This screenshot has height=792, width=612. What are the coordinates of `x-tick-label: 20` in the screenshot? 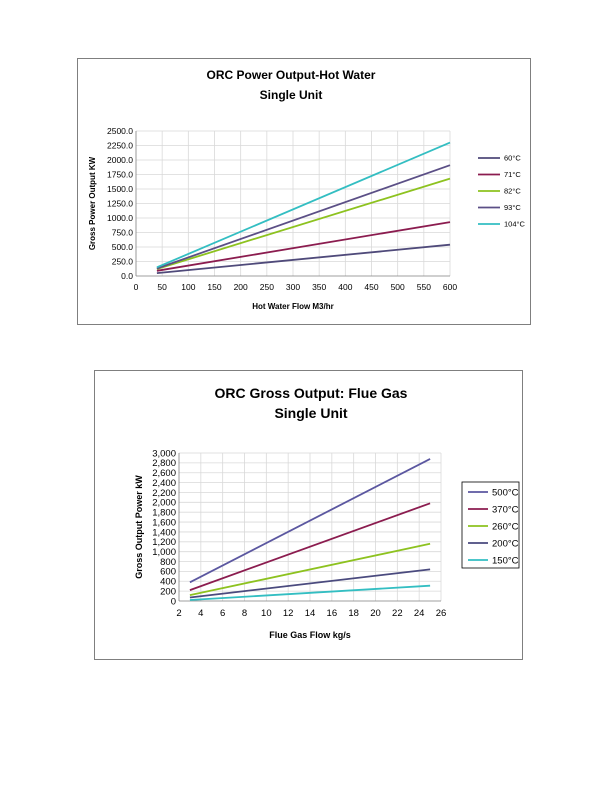 It's located at (375, 613).